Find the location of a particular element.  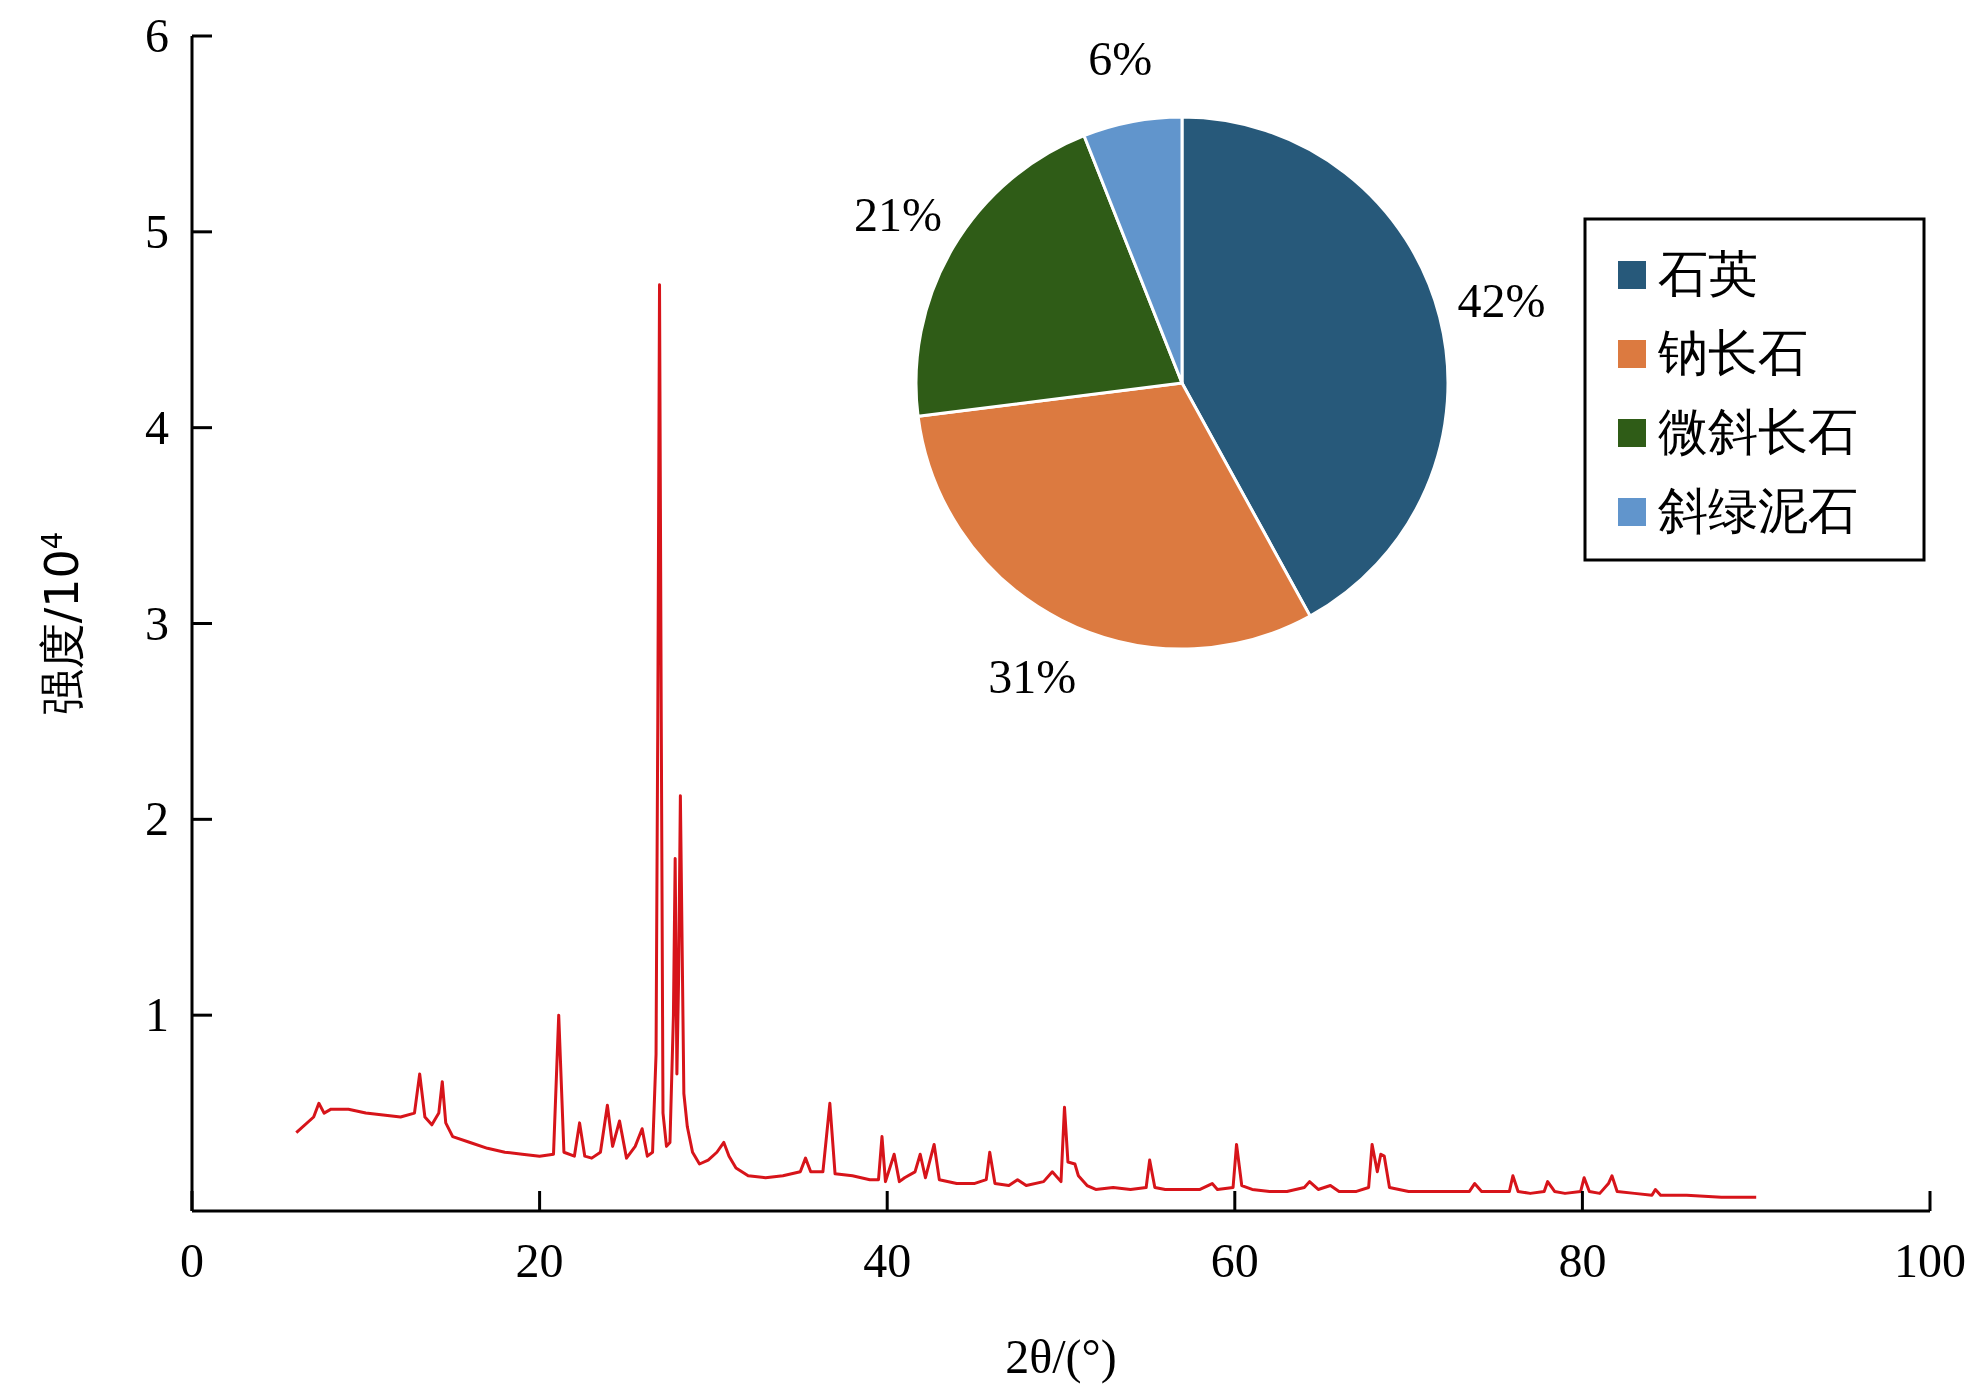

y-tick-label: 6 is located at coordinates (157, 35).